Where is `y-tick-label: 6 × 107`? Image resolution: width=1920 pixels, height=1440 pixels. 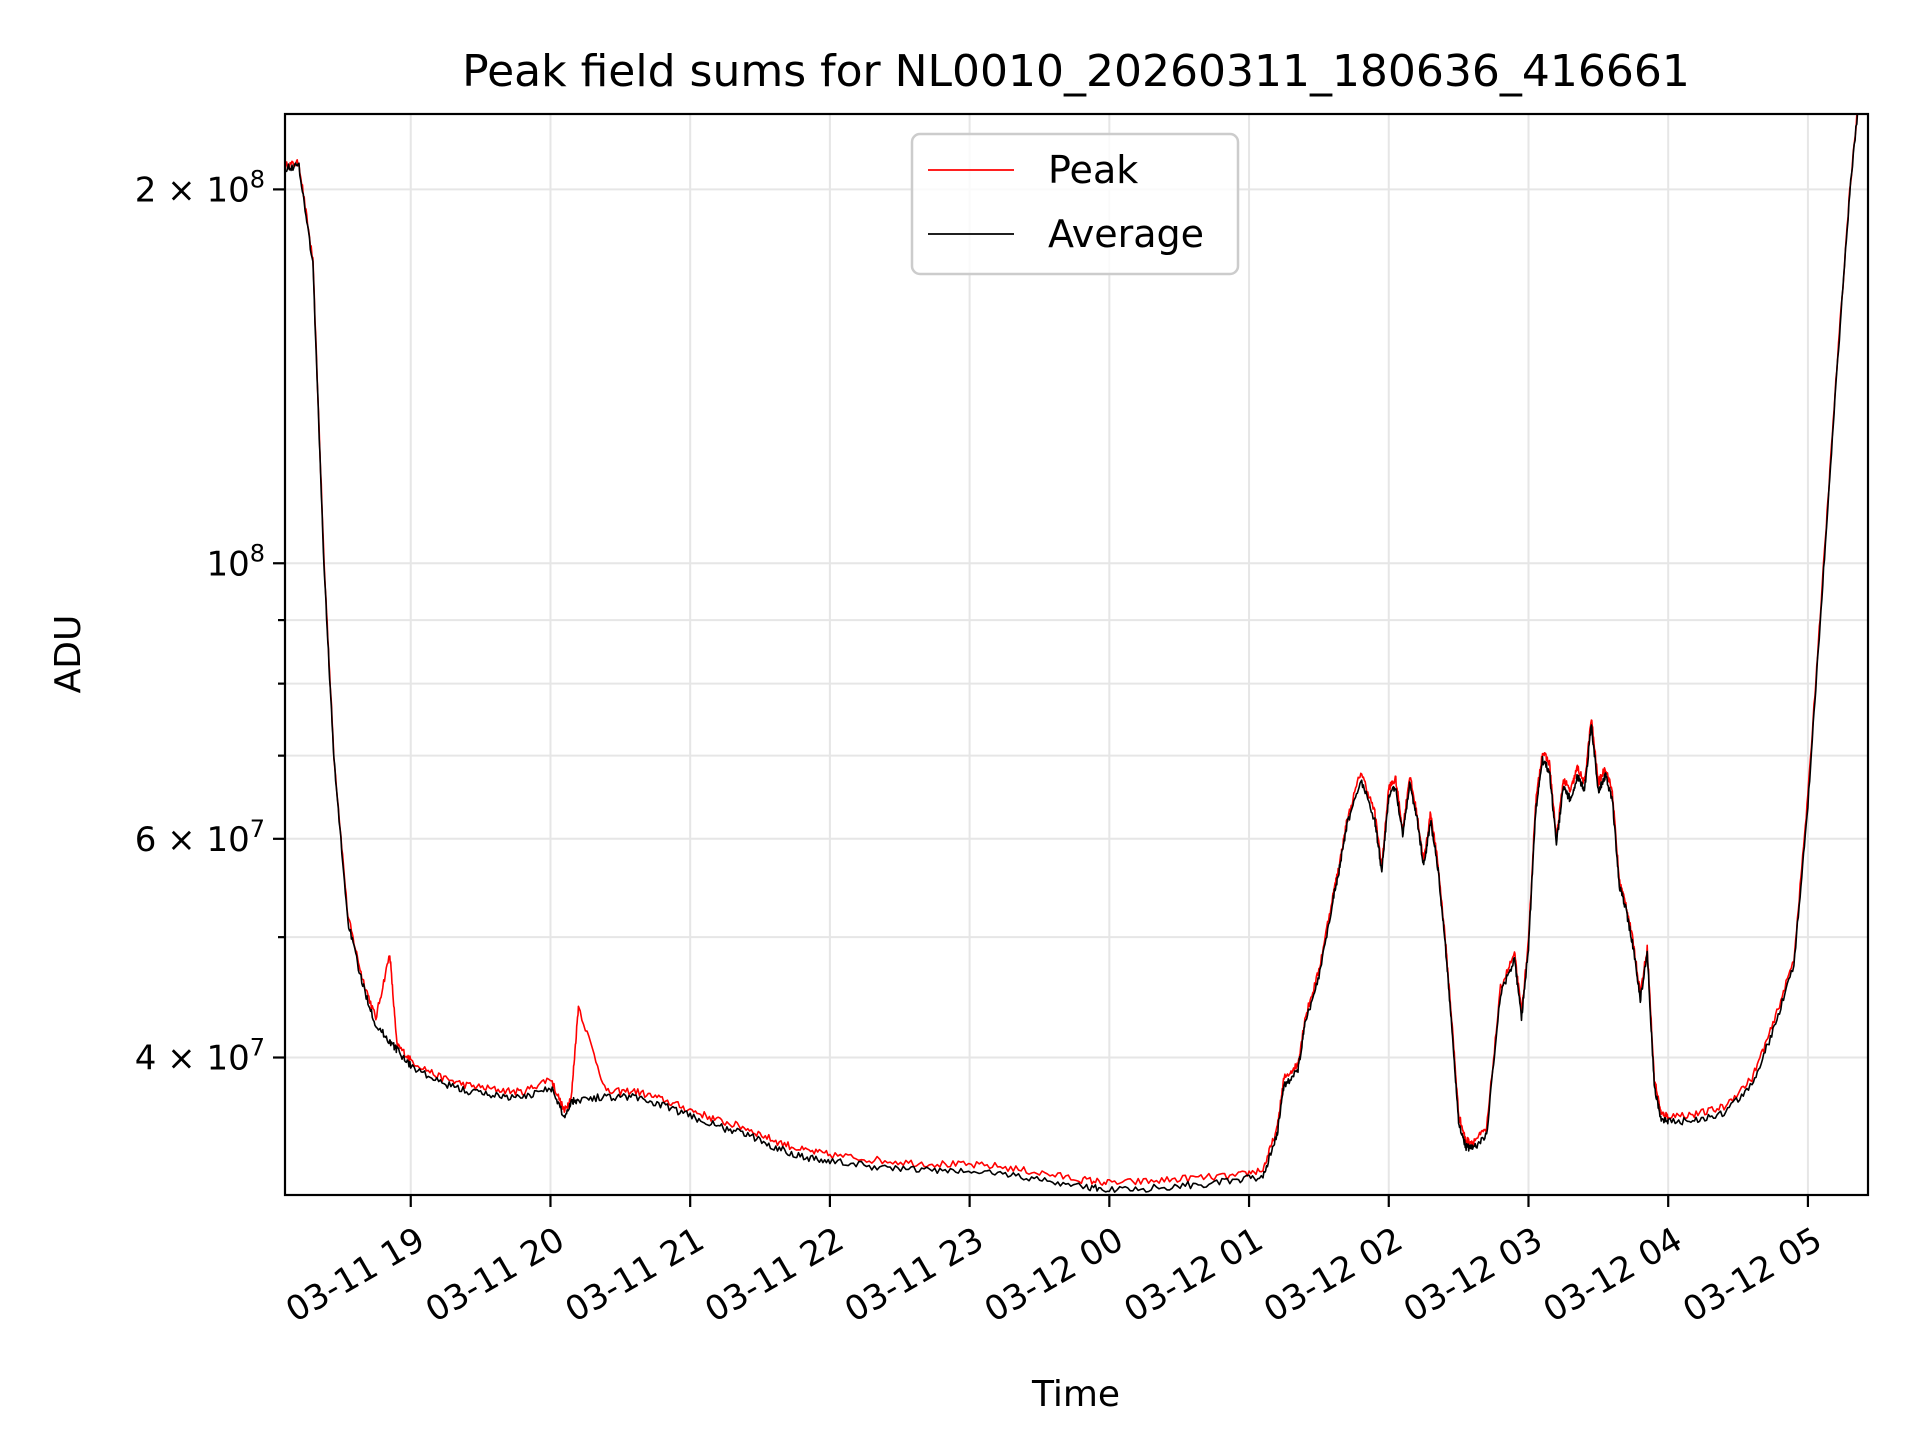 y-tick-label: 6 × 107 is located at coordinates (200, 837).